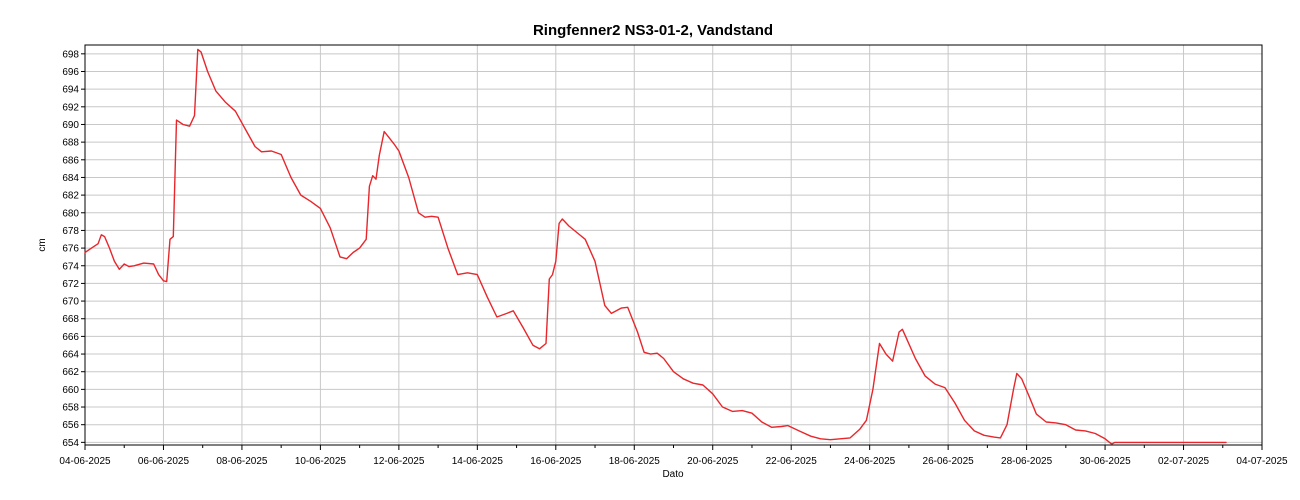  Describe the element at coordinates (70, 72) in the screenshot. I see `y-tick-label: 696` at that location.